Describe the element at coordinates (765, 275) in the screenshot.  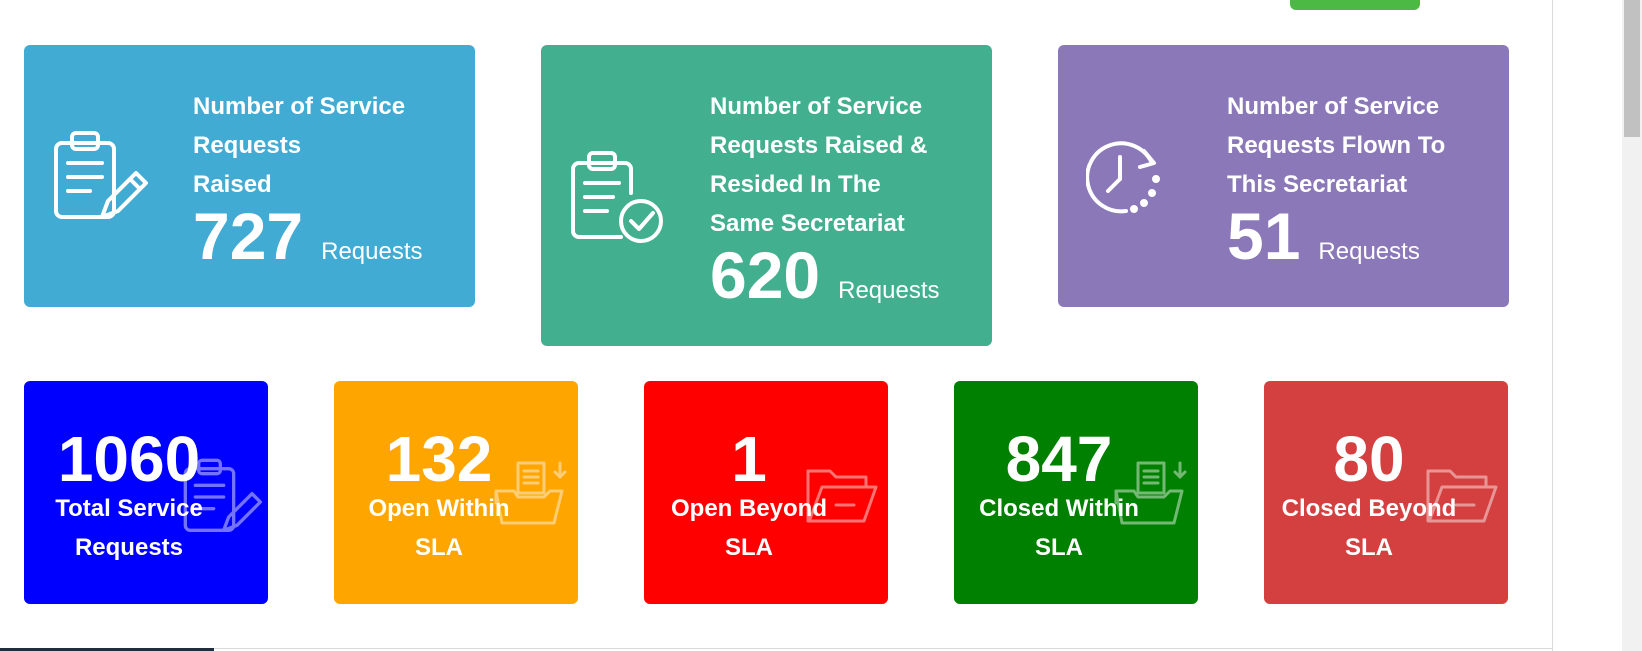
I see `card-value: 620` at that location.